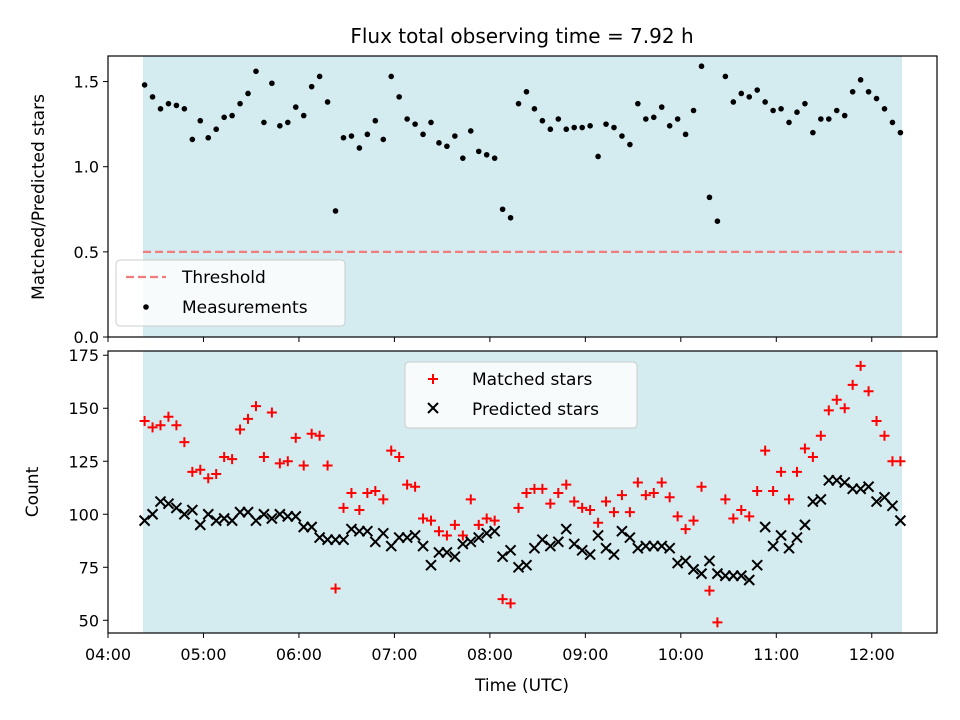 The width and height of the screenshot is (960, 720). Describe the element at coordinates (490, 339) in the screenshot. I see `ratio-x-ticks` at that location.